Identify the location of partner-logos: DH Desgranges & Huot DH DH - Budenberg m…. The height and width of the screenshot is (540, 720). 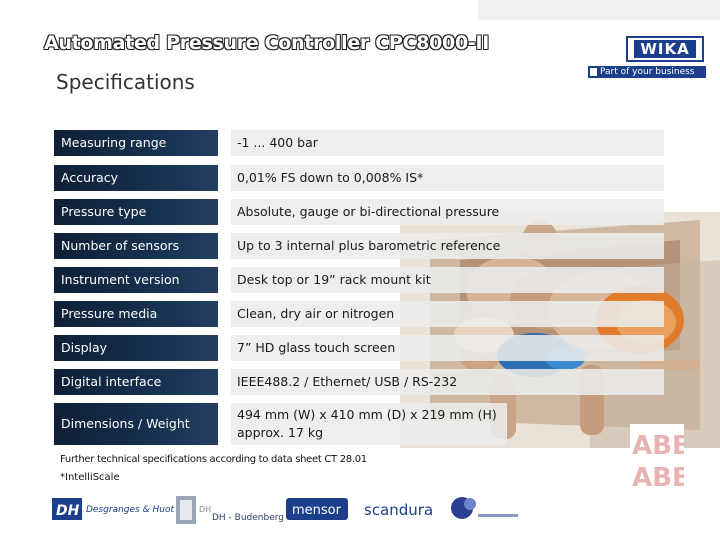
(285, 510).